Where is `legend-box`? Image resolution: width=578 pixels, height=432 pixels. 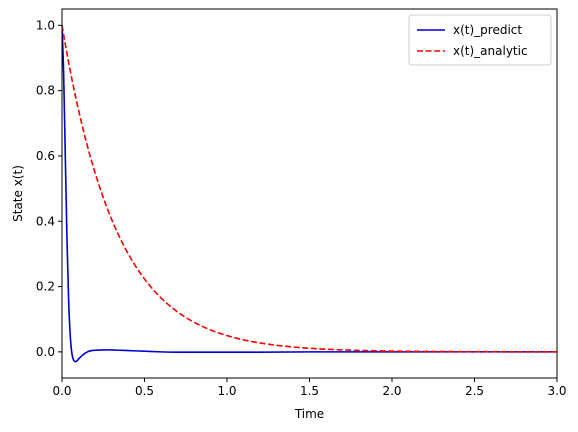 legend-box is located at coordinates (480, 40).